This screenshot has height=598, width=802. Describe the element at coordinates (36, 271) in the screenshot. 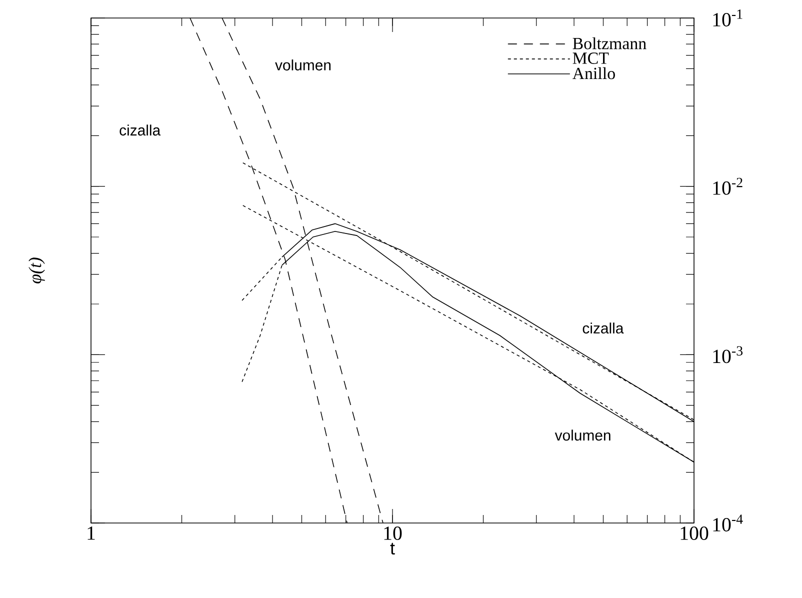

I see `y-axis-title: φ(t)` at that location.